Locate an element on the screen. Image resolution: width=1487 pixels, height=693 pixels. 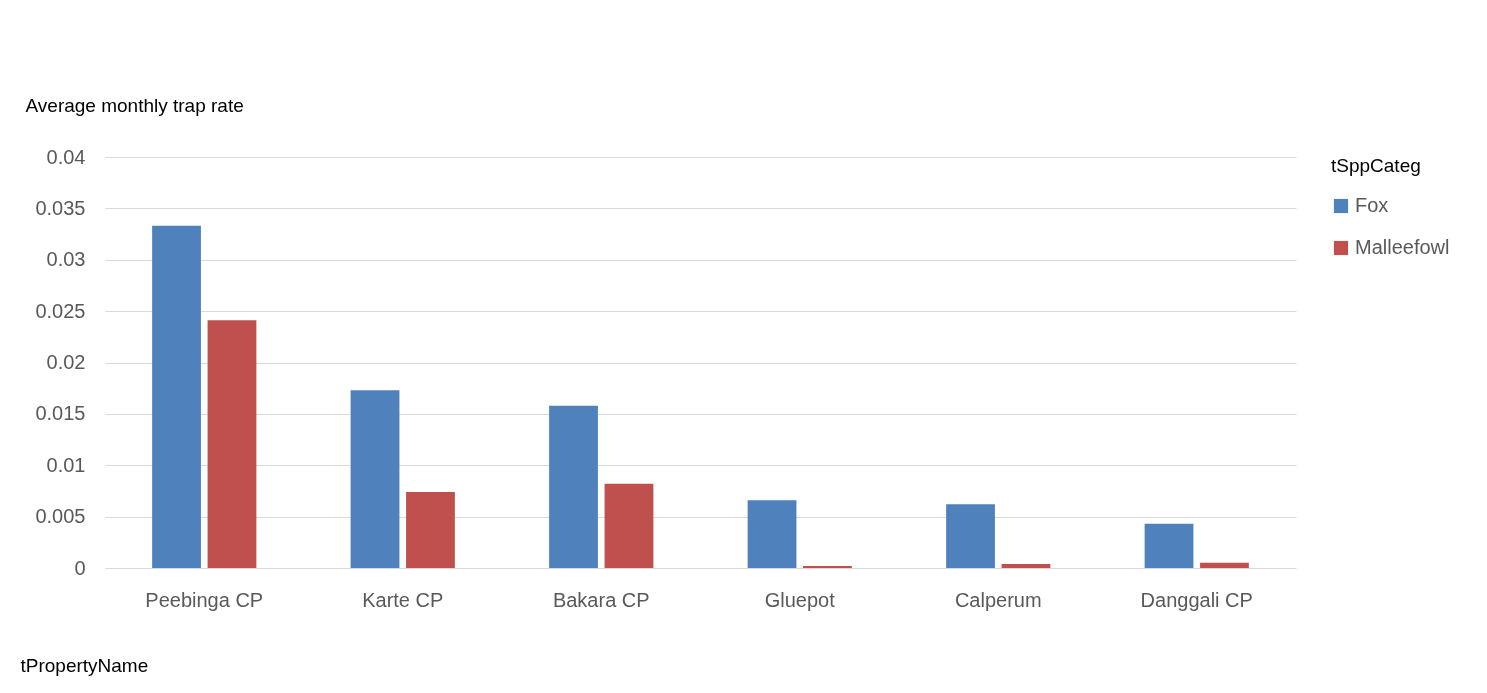
x-tick-label: Calperum is located at coordinates (998, 599).